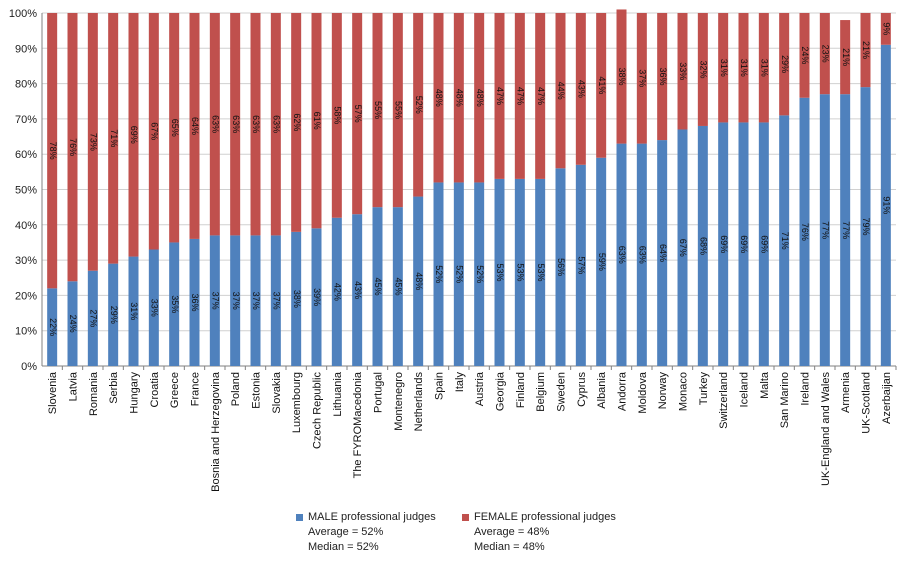 The height and width of the screenshot is (565, 900). What do you see at coordinates (465, 517) in the screenshot?
I see `legend-female-swatch` at bounding box center [465, 517].